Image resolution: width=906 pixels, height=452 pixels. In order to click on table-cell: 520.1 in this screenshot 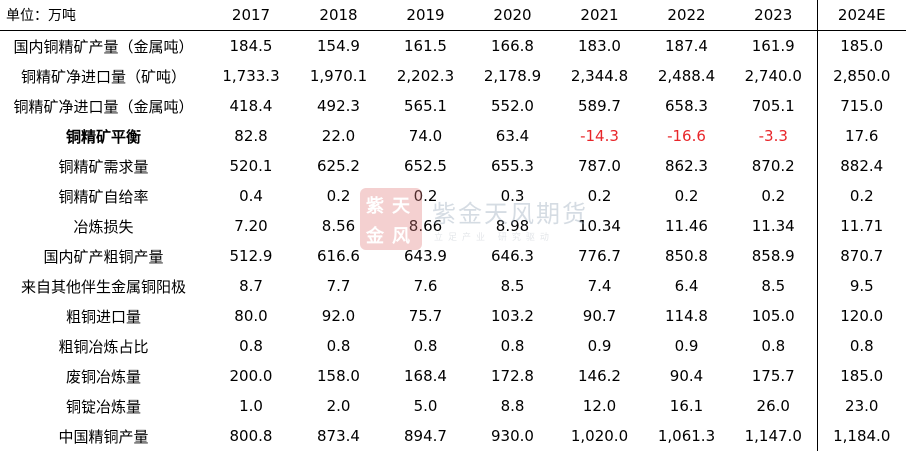, I will do `click(251, 166)`.